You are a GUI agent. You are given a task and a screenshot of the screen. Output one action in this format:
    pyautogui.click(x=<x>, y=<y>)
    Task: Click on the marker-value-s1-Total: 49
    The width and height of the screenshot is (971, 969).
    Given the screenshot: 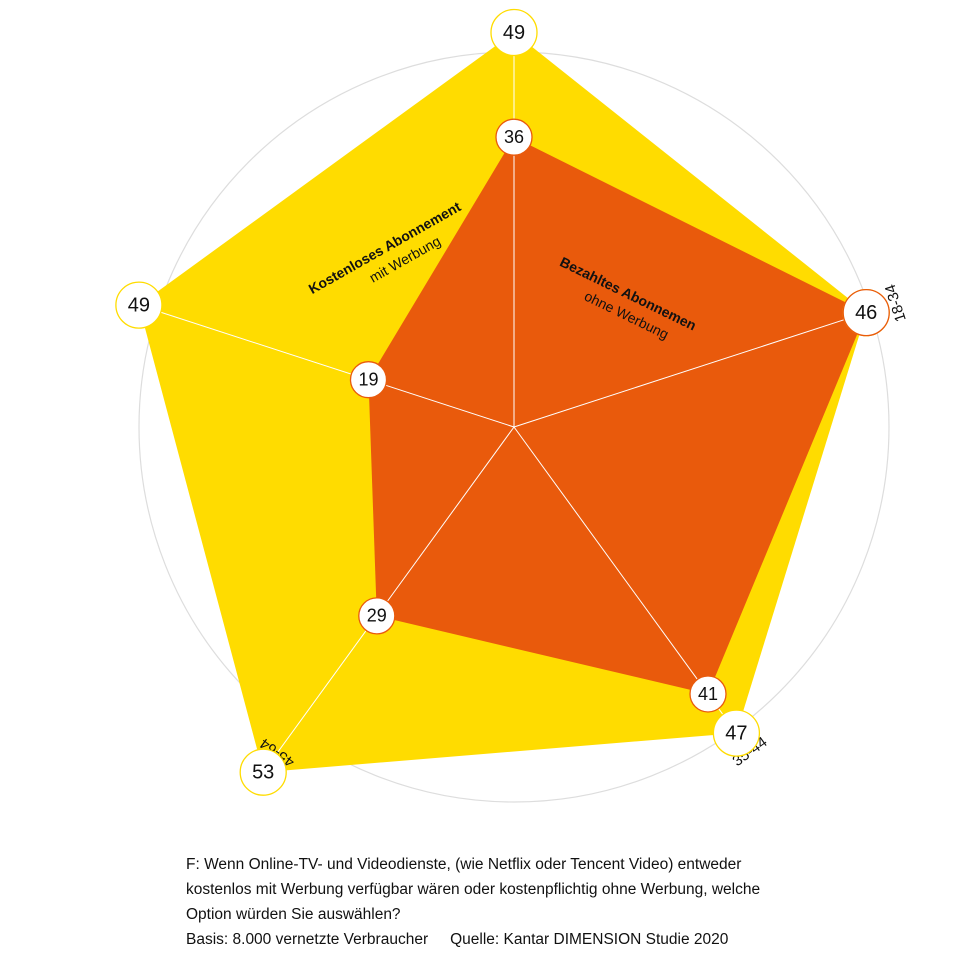 What is the action you would take?
    pyautogui.click(x=514, y=33)
    